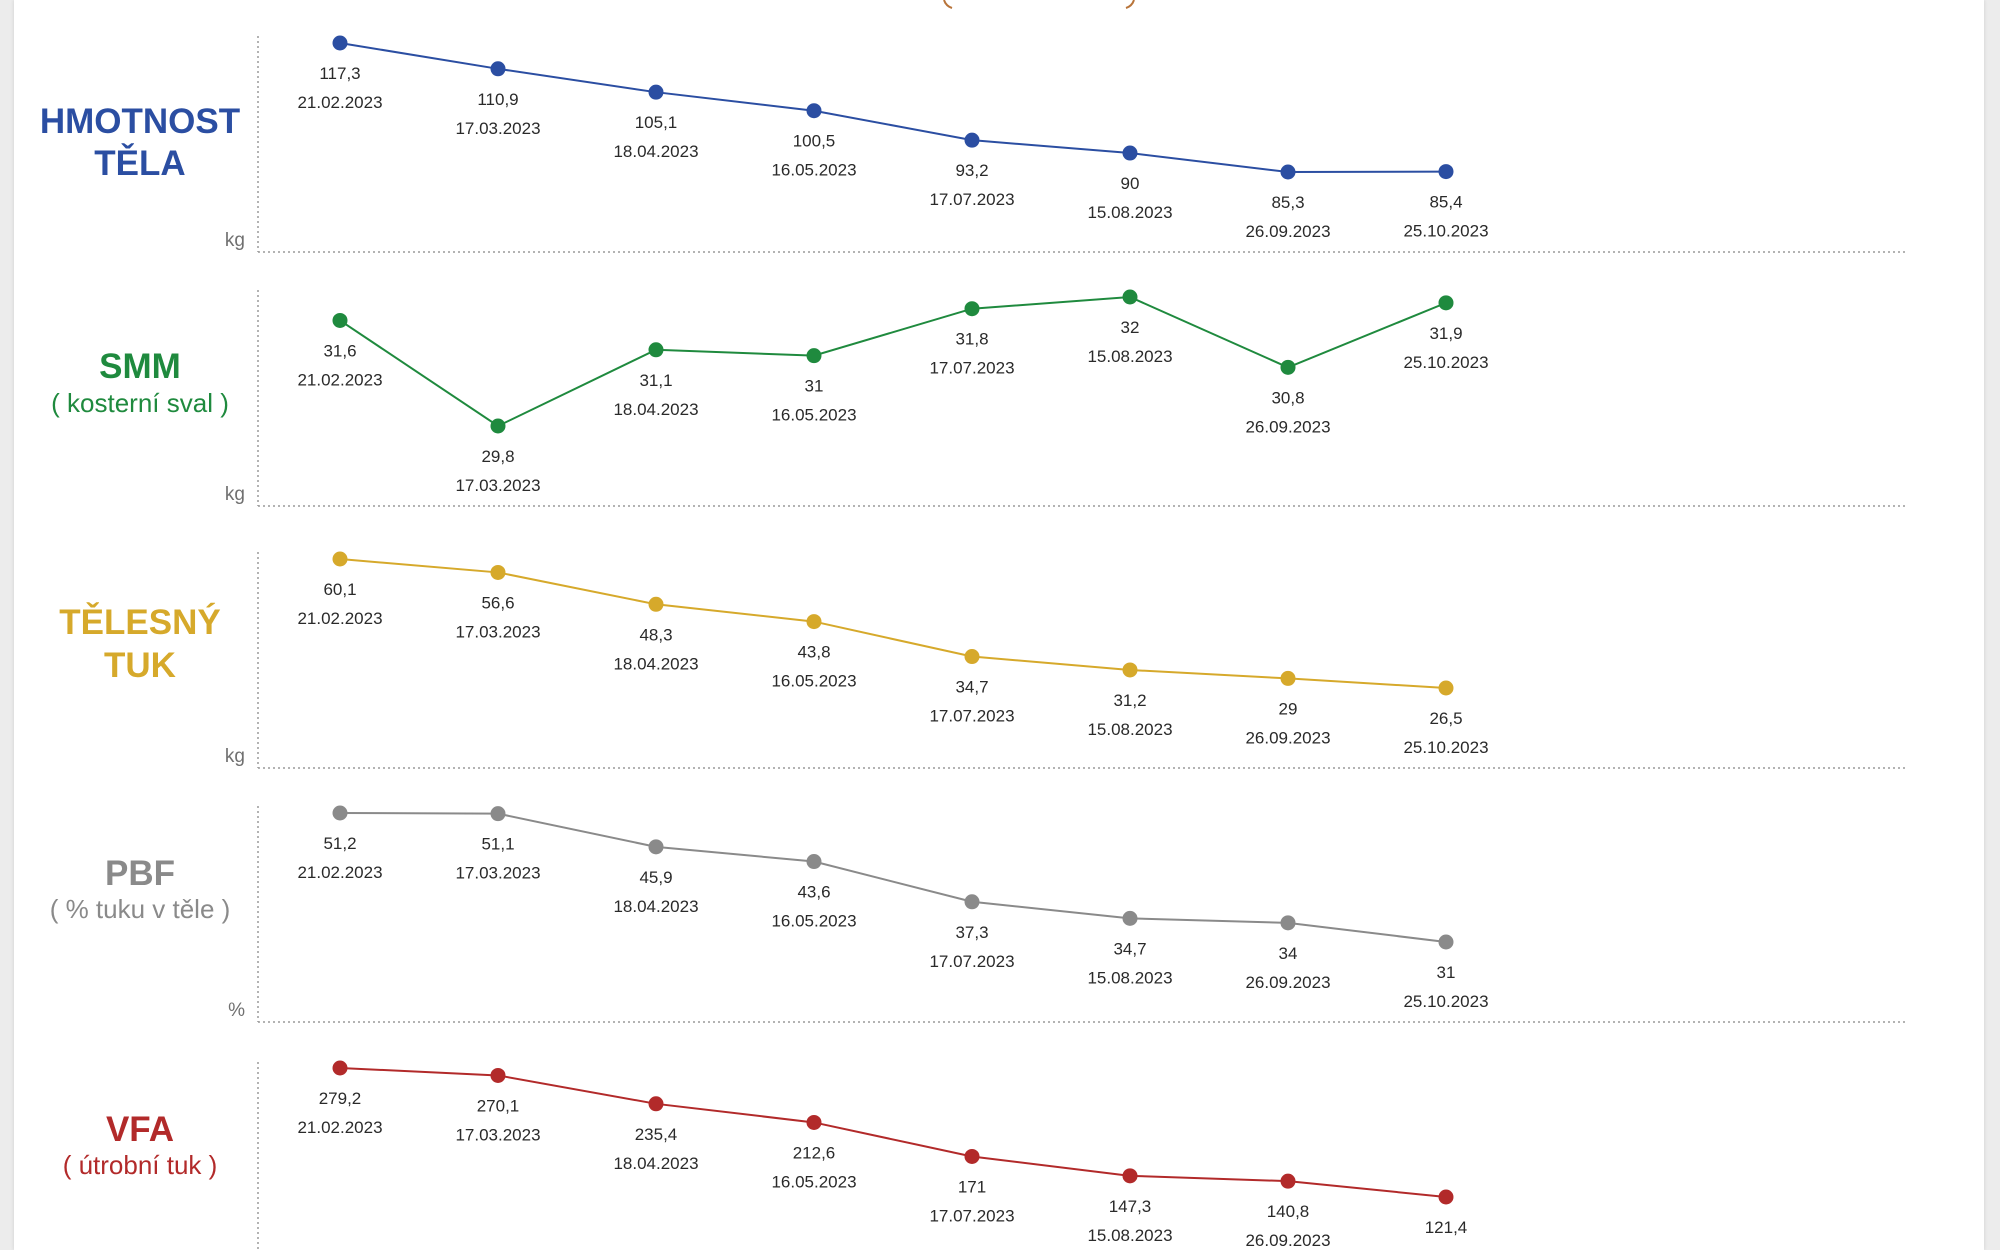  What do you see at coordinates (813, 892) in the screenshot?
I see `data-label: 43,6` at bounding box center [813, 892].